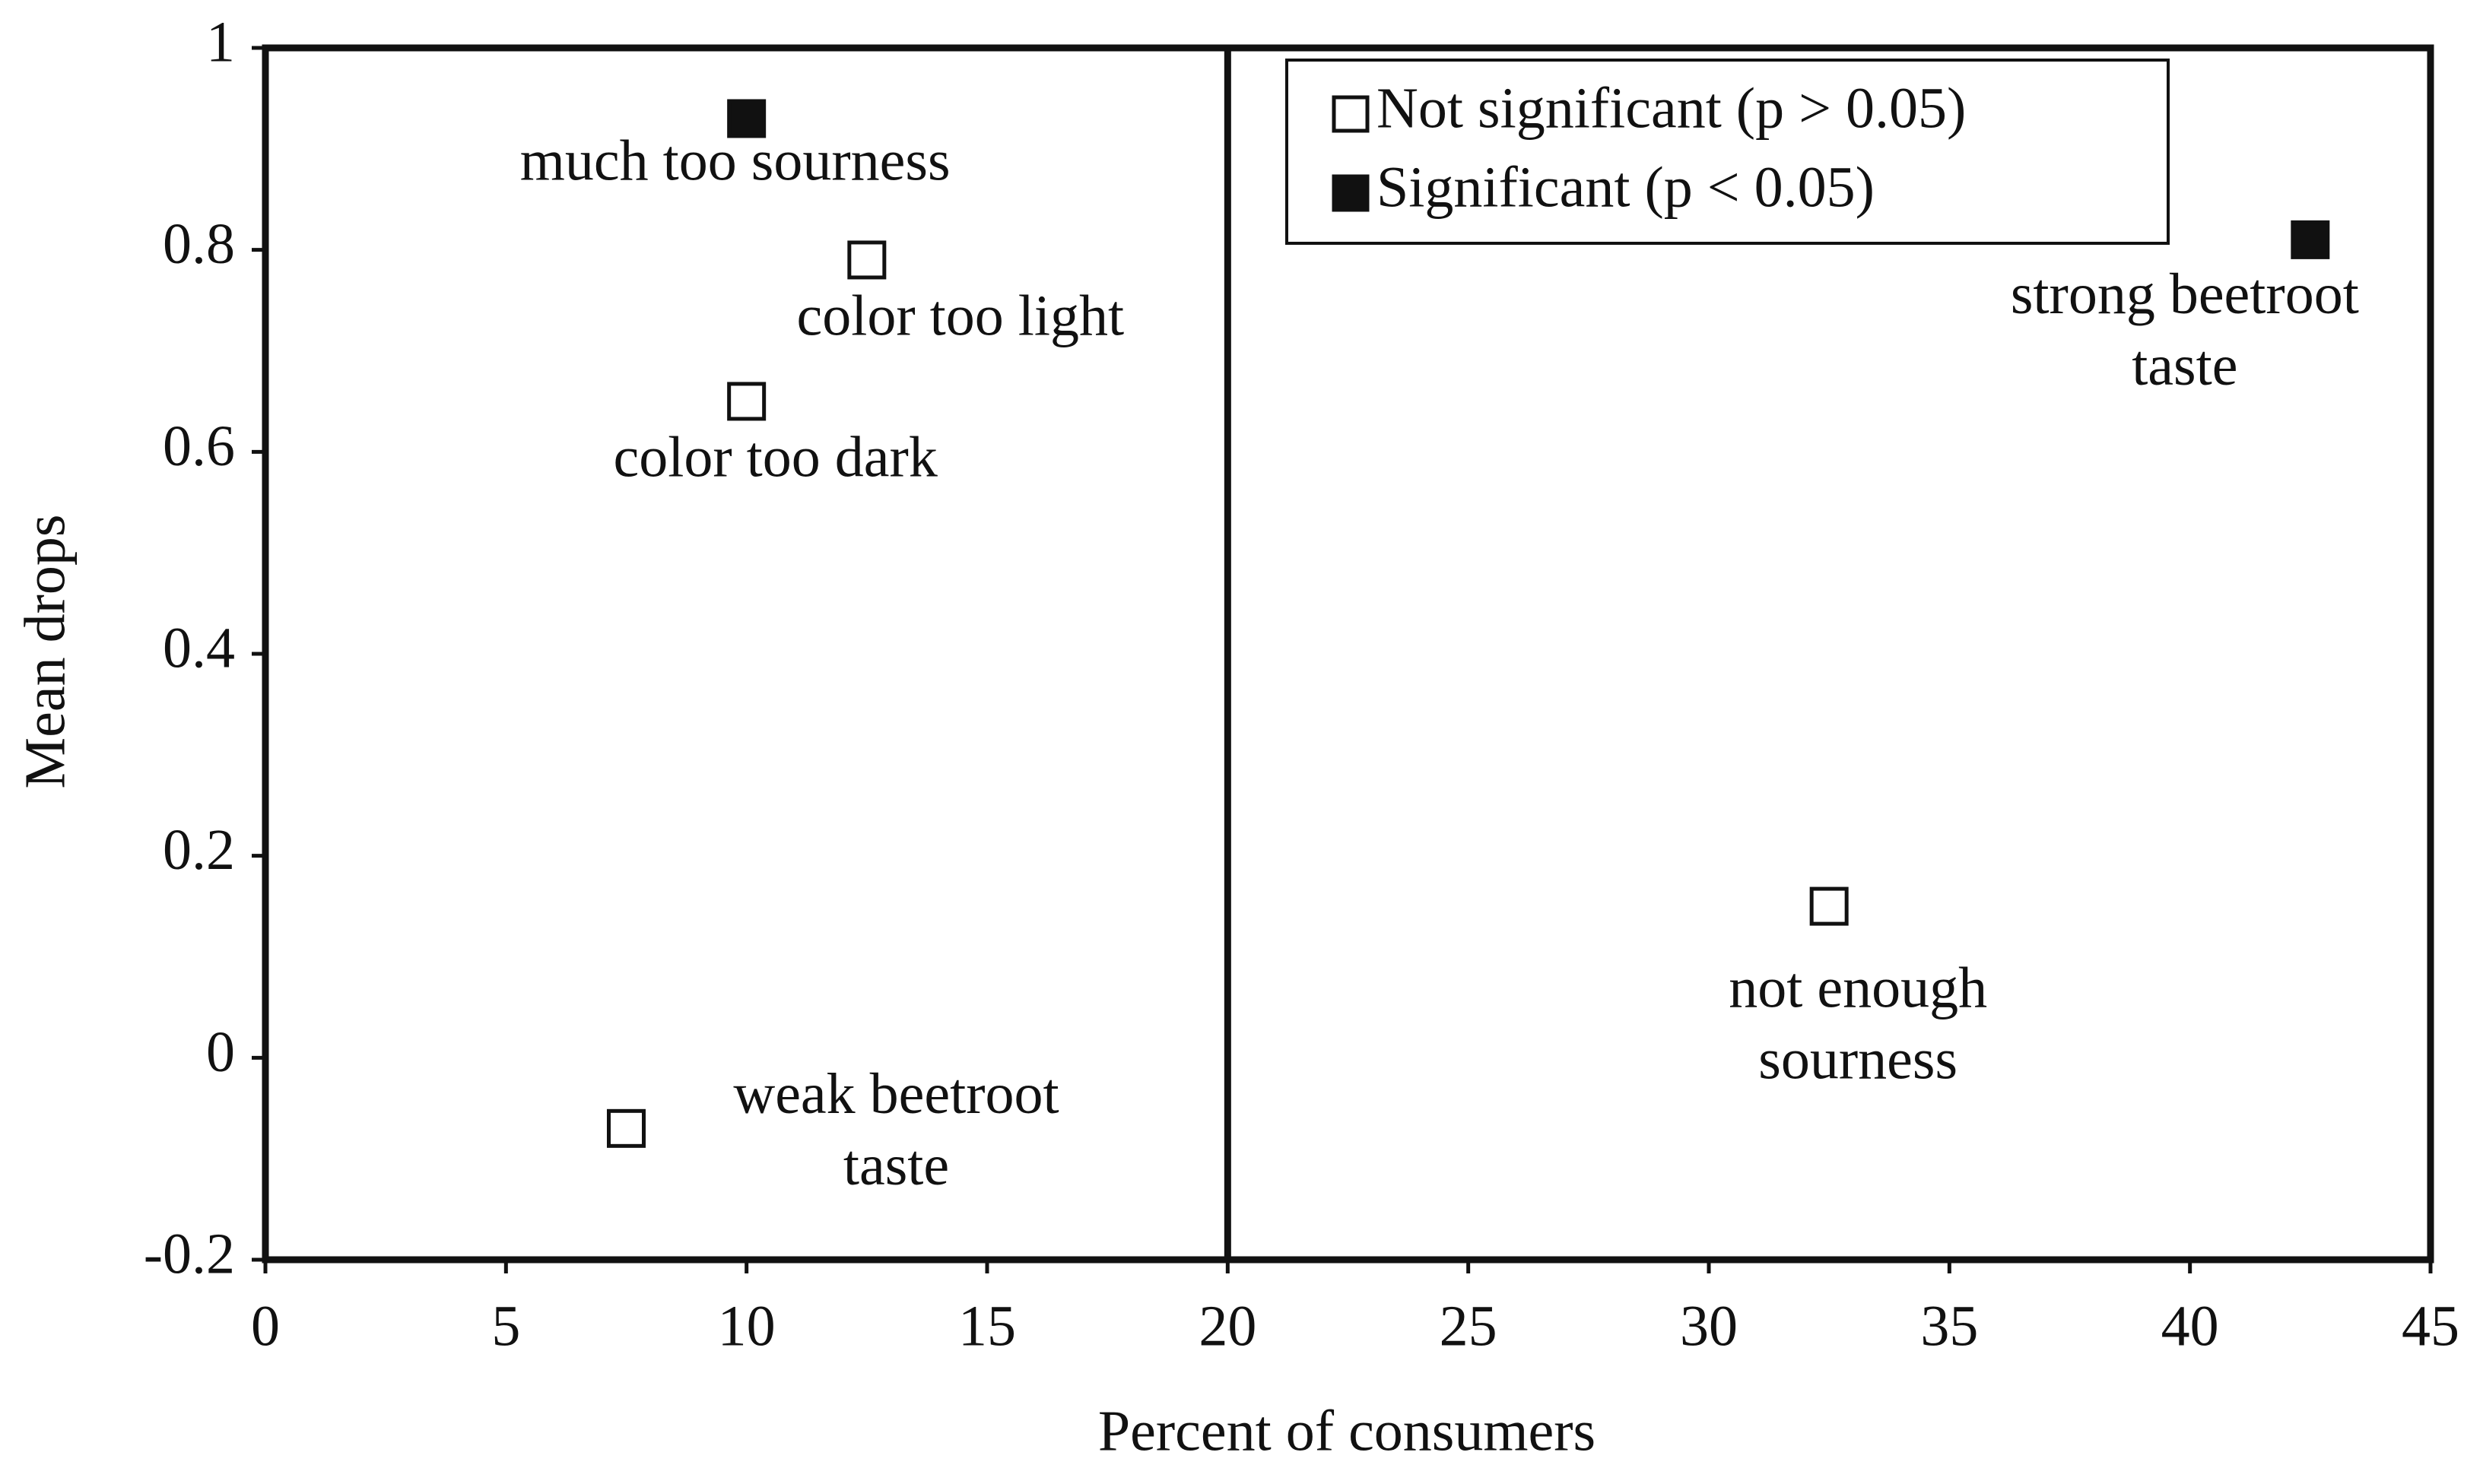  What do you see at coordinates (1709, 1326) in the screenshot?
I see `x-tick-label: 30` at bounding box center [1709, 1326].